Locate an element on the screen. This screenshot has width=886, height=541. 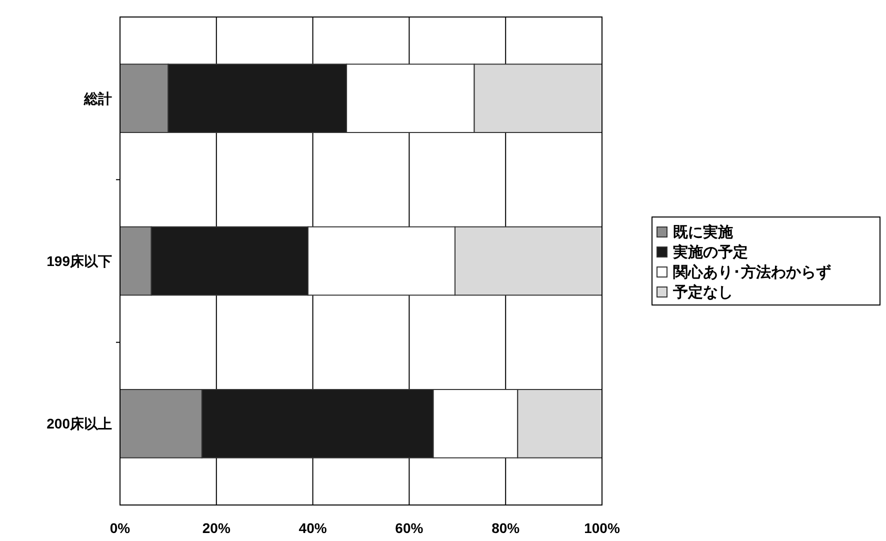
legend-label: 予定なし is located at coordinates (702, 292).